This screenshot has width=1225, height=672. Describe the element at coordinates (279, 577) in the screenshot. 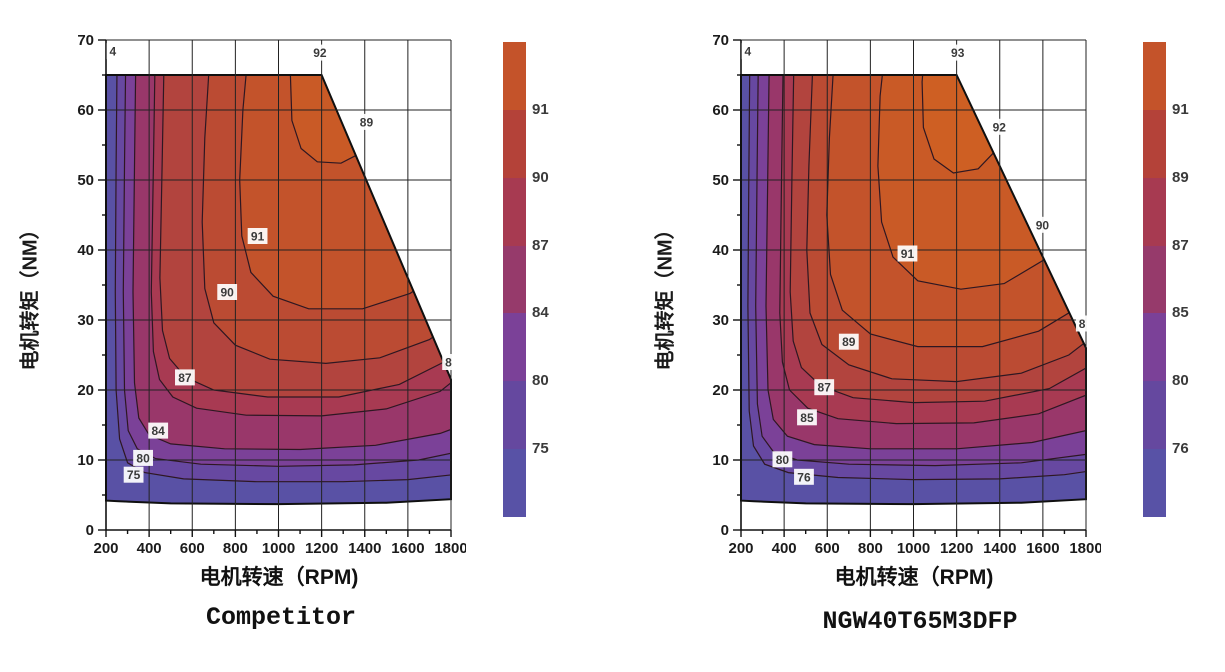

I see `x-axis-label: 电机转速（RPM)` at that location.